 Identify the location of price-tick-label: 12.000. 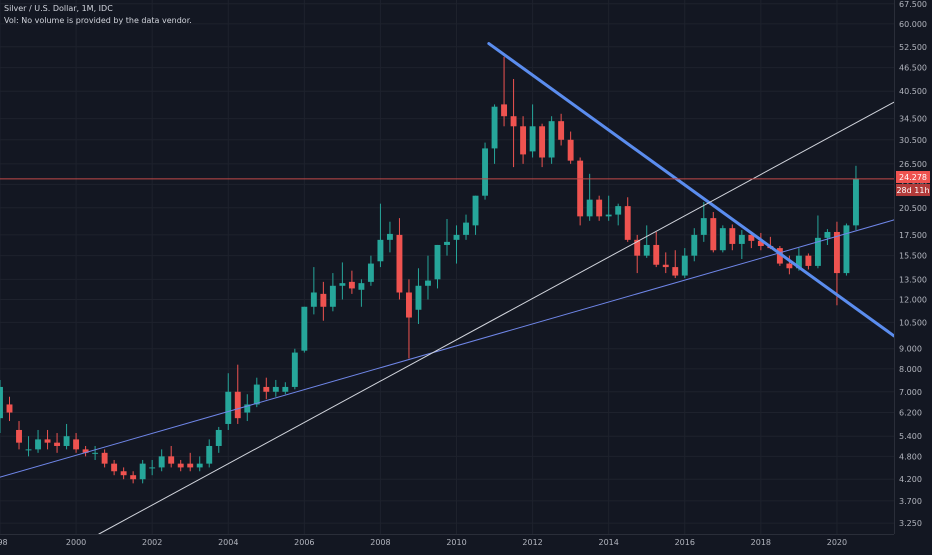
(913, 299).